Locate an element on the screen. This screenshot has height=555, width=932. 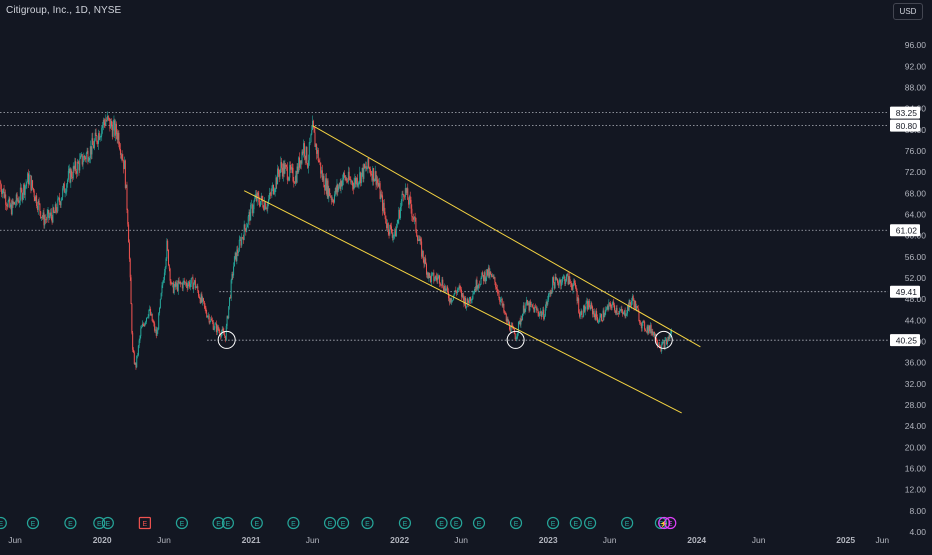
price-tick-label: 52.00 is located at coordinates (916, 278).